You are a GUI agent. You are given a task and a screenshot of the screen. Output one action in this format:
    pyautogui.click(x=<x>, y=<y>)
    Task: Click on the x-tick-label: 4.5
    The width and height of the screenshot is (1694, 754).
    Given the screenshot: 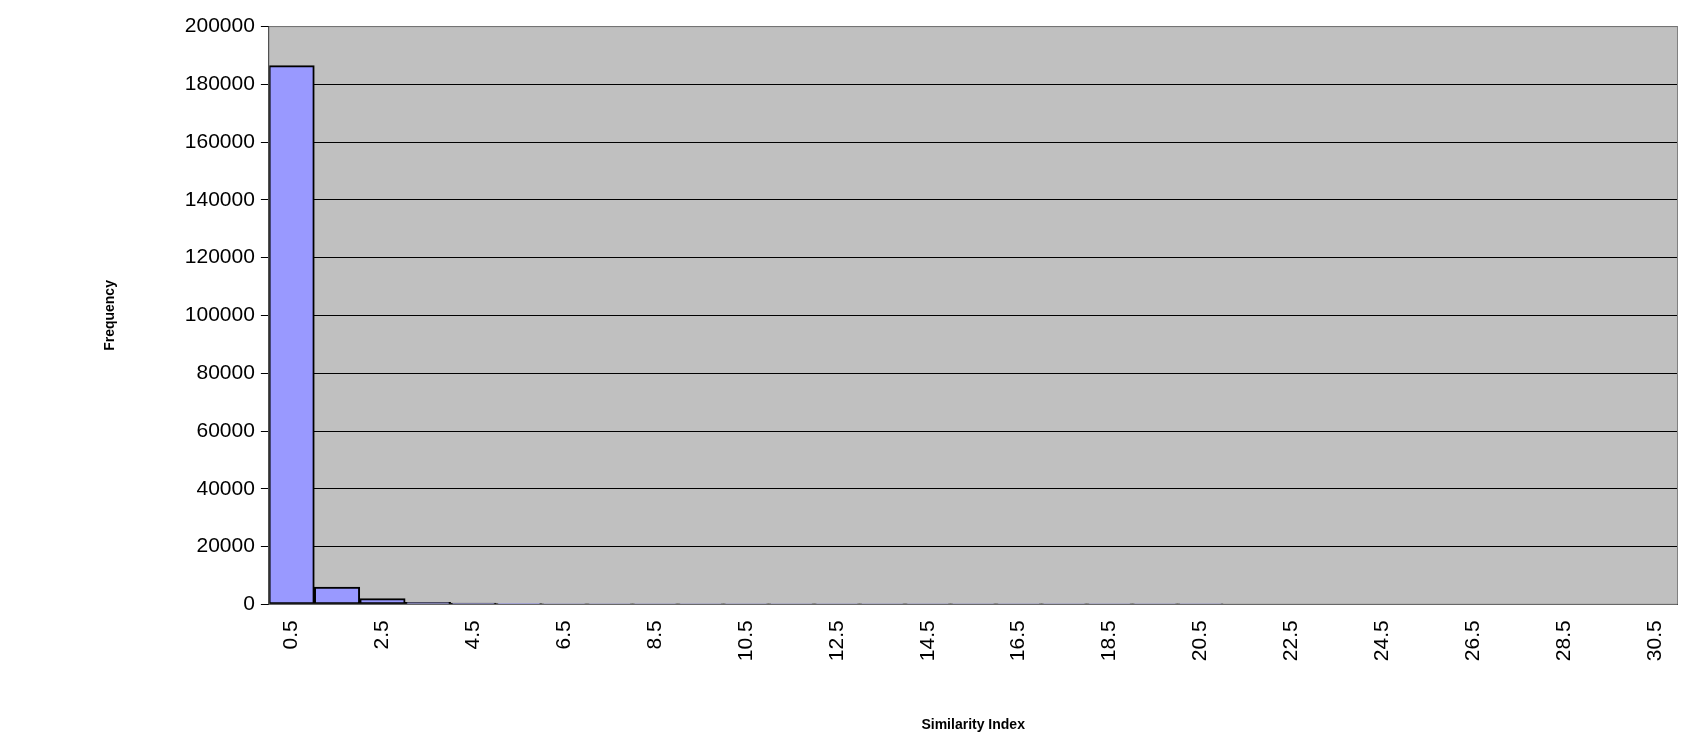 What is the action you would take?
    pyautogui.click(x=472, y=635)
    